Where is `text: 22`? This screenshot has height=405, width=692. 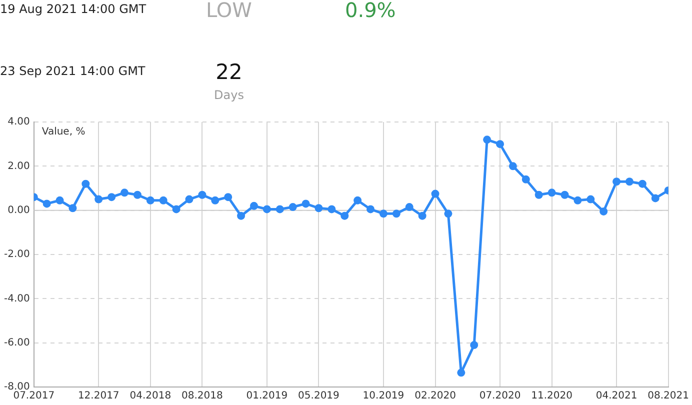 text: 22 is located at coordinates (229, 72).